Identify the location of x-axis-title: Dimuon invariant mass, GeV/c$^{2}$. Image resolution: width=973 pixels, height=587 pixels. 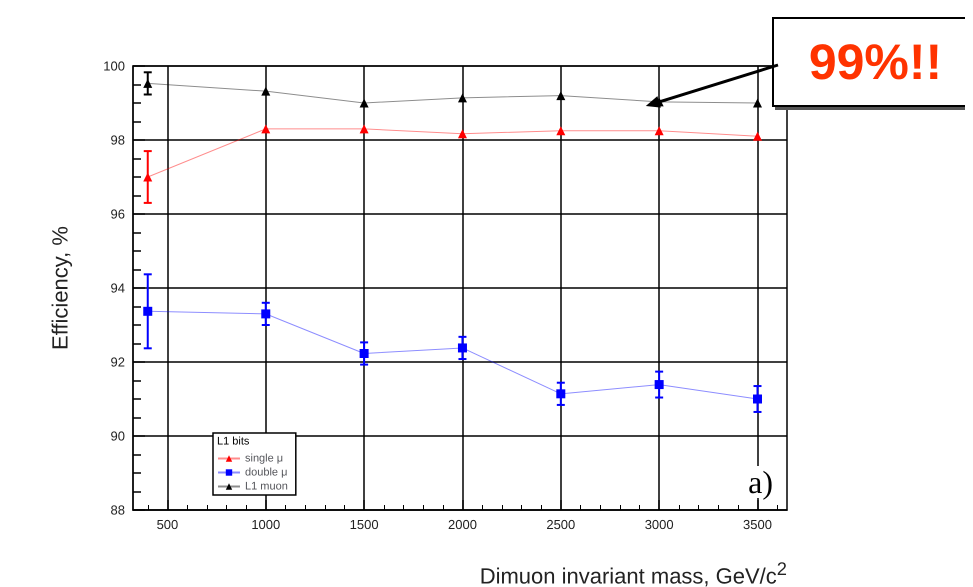
(633, 572).